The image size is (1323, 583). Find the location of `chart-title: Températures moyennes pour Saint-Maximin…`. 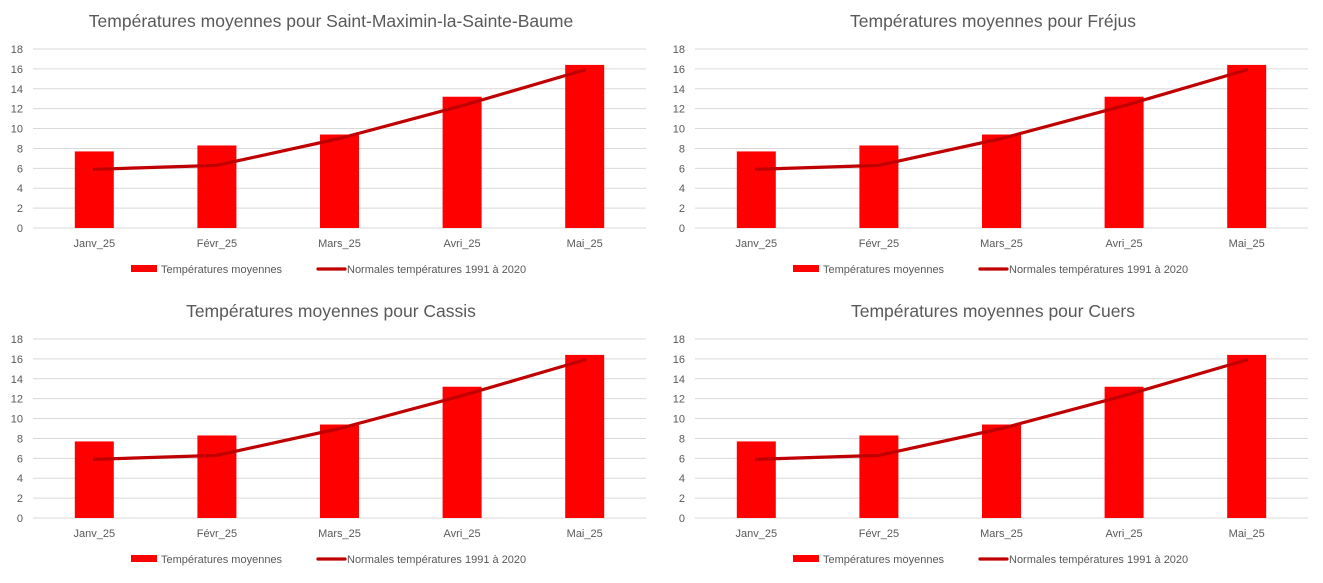

chart-title: Températures moyennes pour Saint-Maximin… is located at coordinates (331, 21).